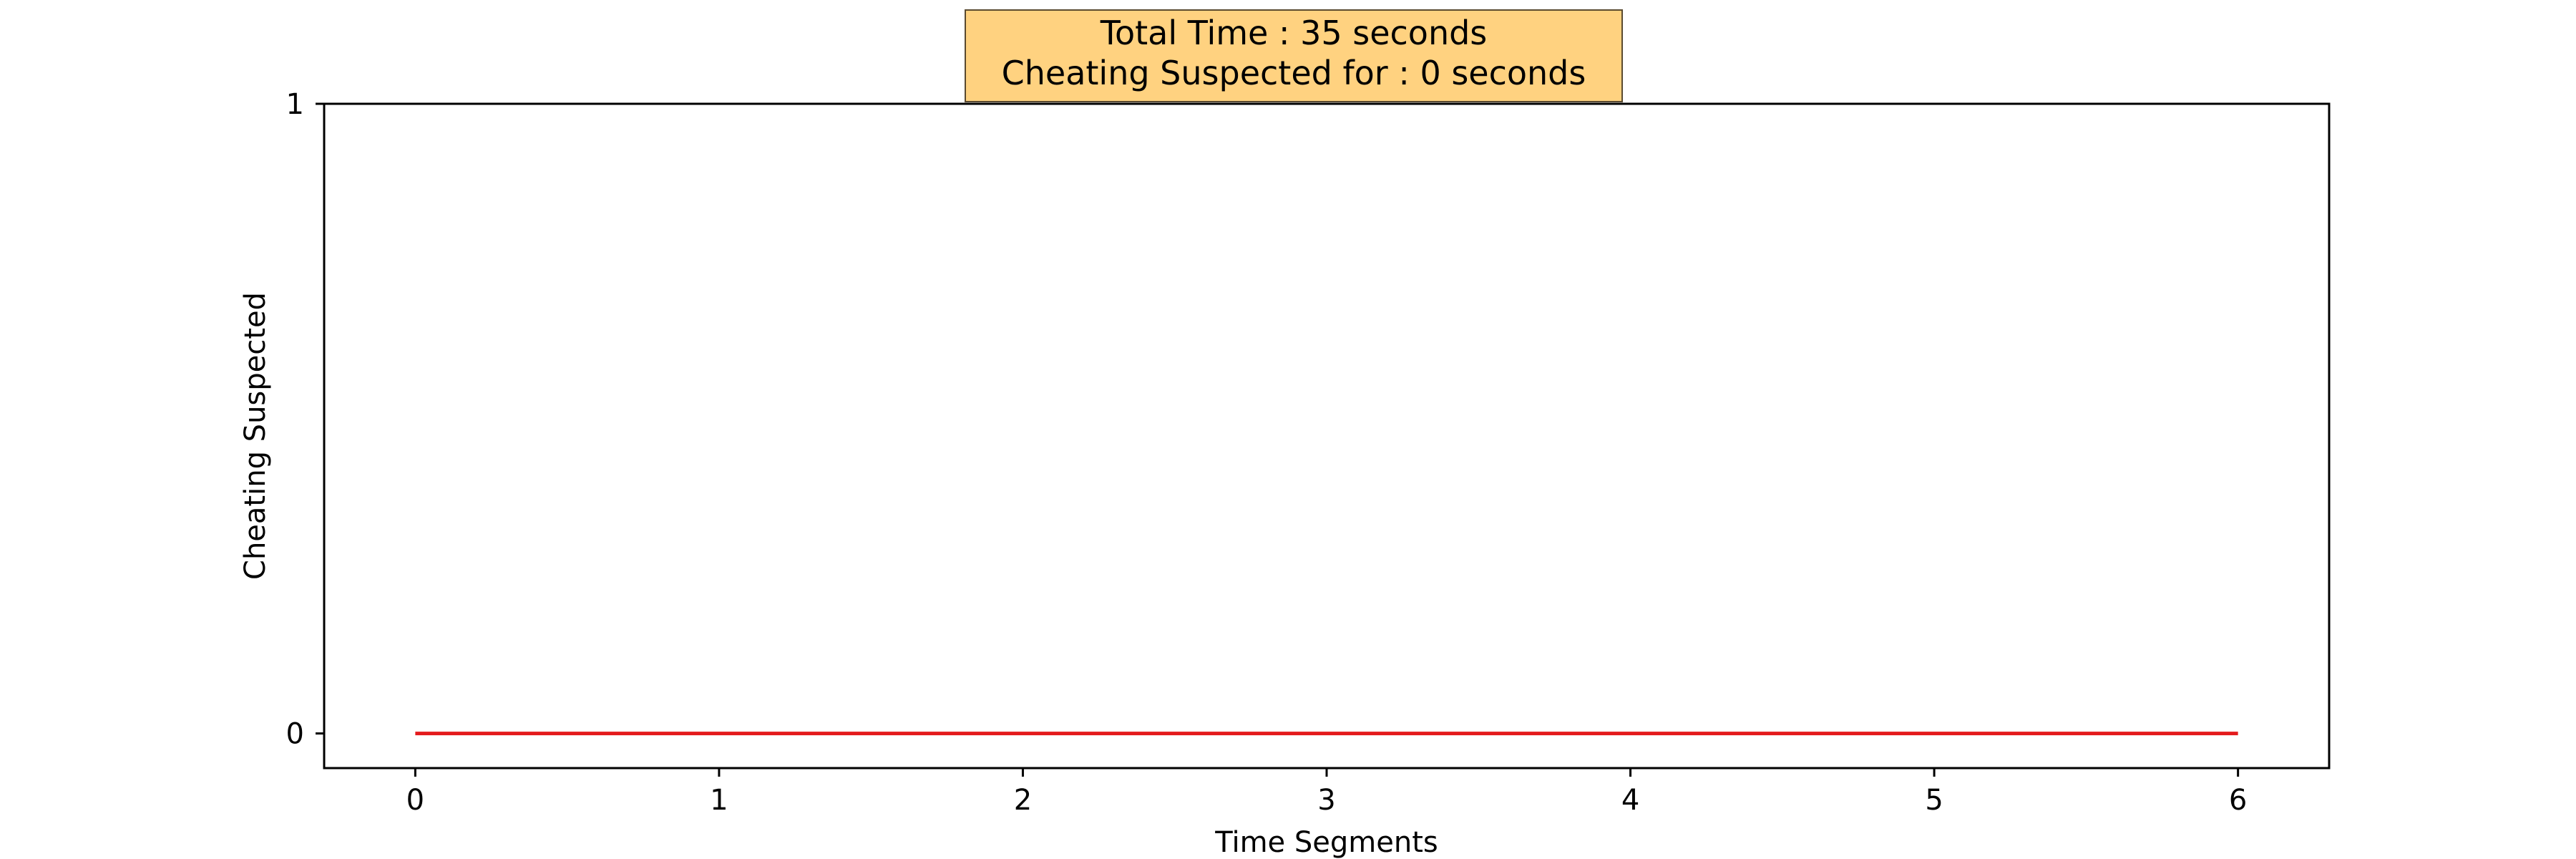  I want to click on x-tick-label: 1, so click(719, 800).